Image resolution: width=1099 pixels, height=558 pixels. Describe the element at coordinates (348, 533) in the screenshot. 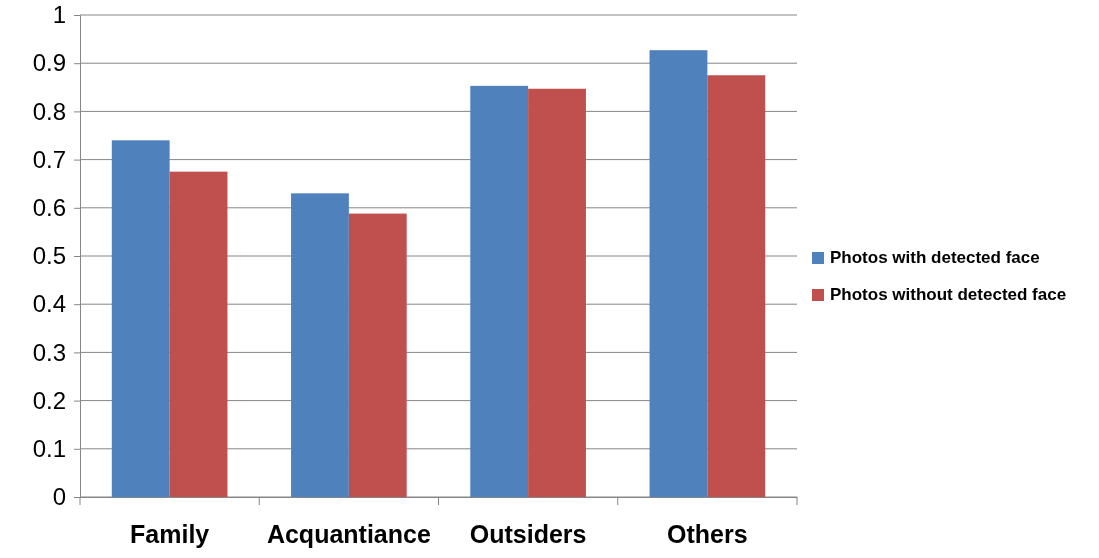

I see `x-tick-label: Acquantiance` at that location.